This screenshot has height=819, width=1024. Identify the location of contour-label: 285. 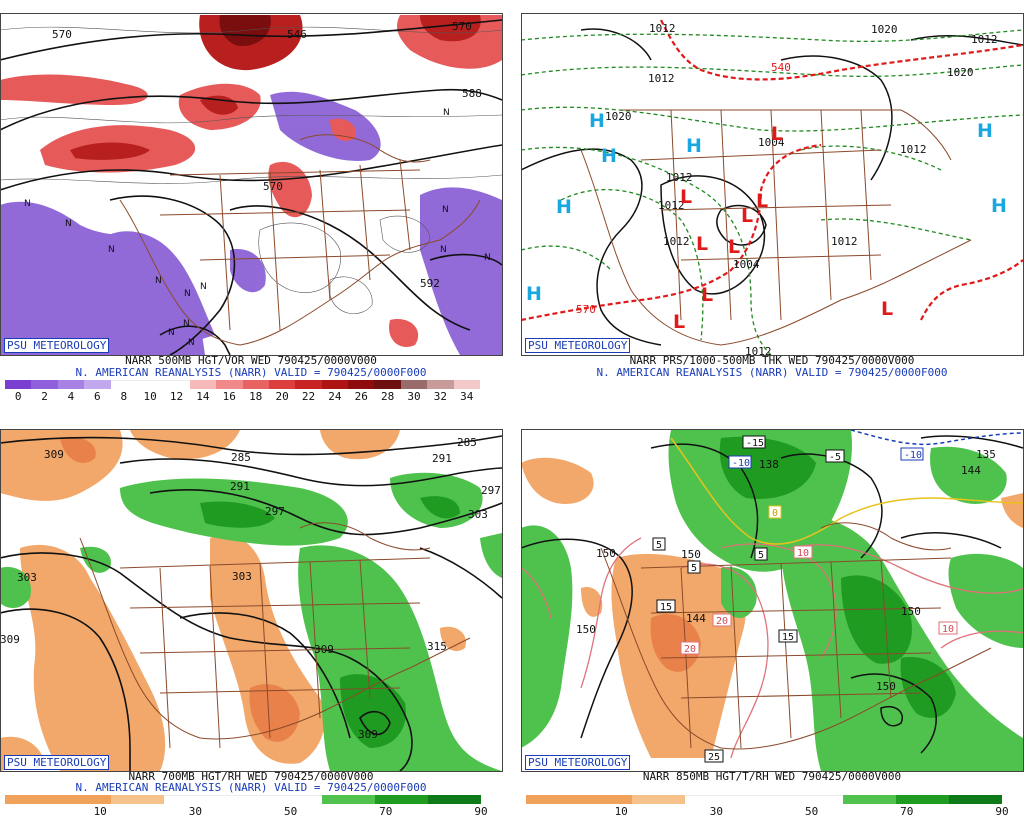
(241, 457).